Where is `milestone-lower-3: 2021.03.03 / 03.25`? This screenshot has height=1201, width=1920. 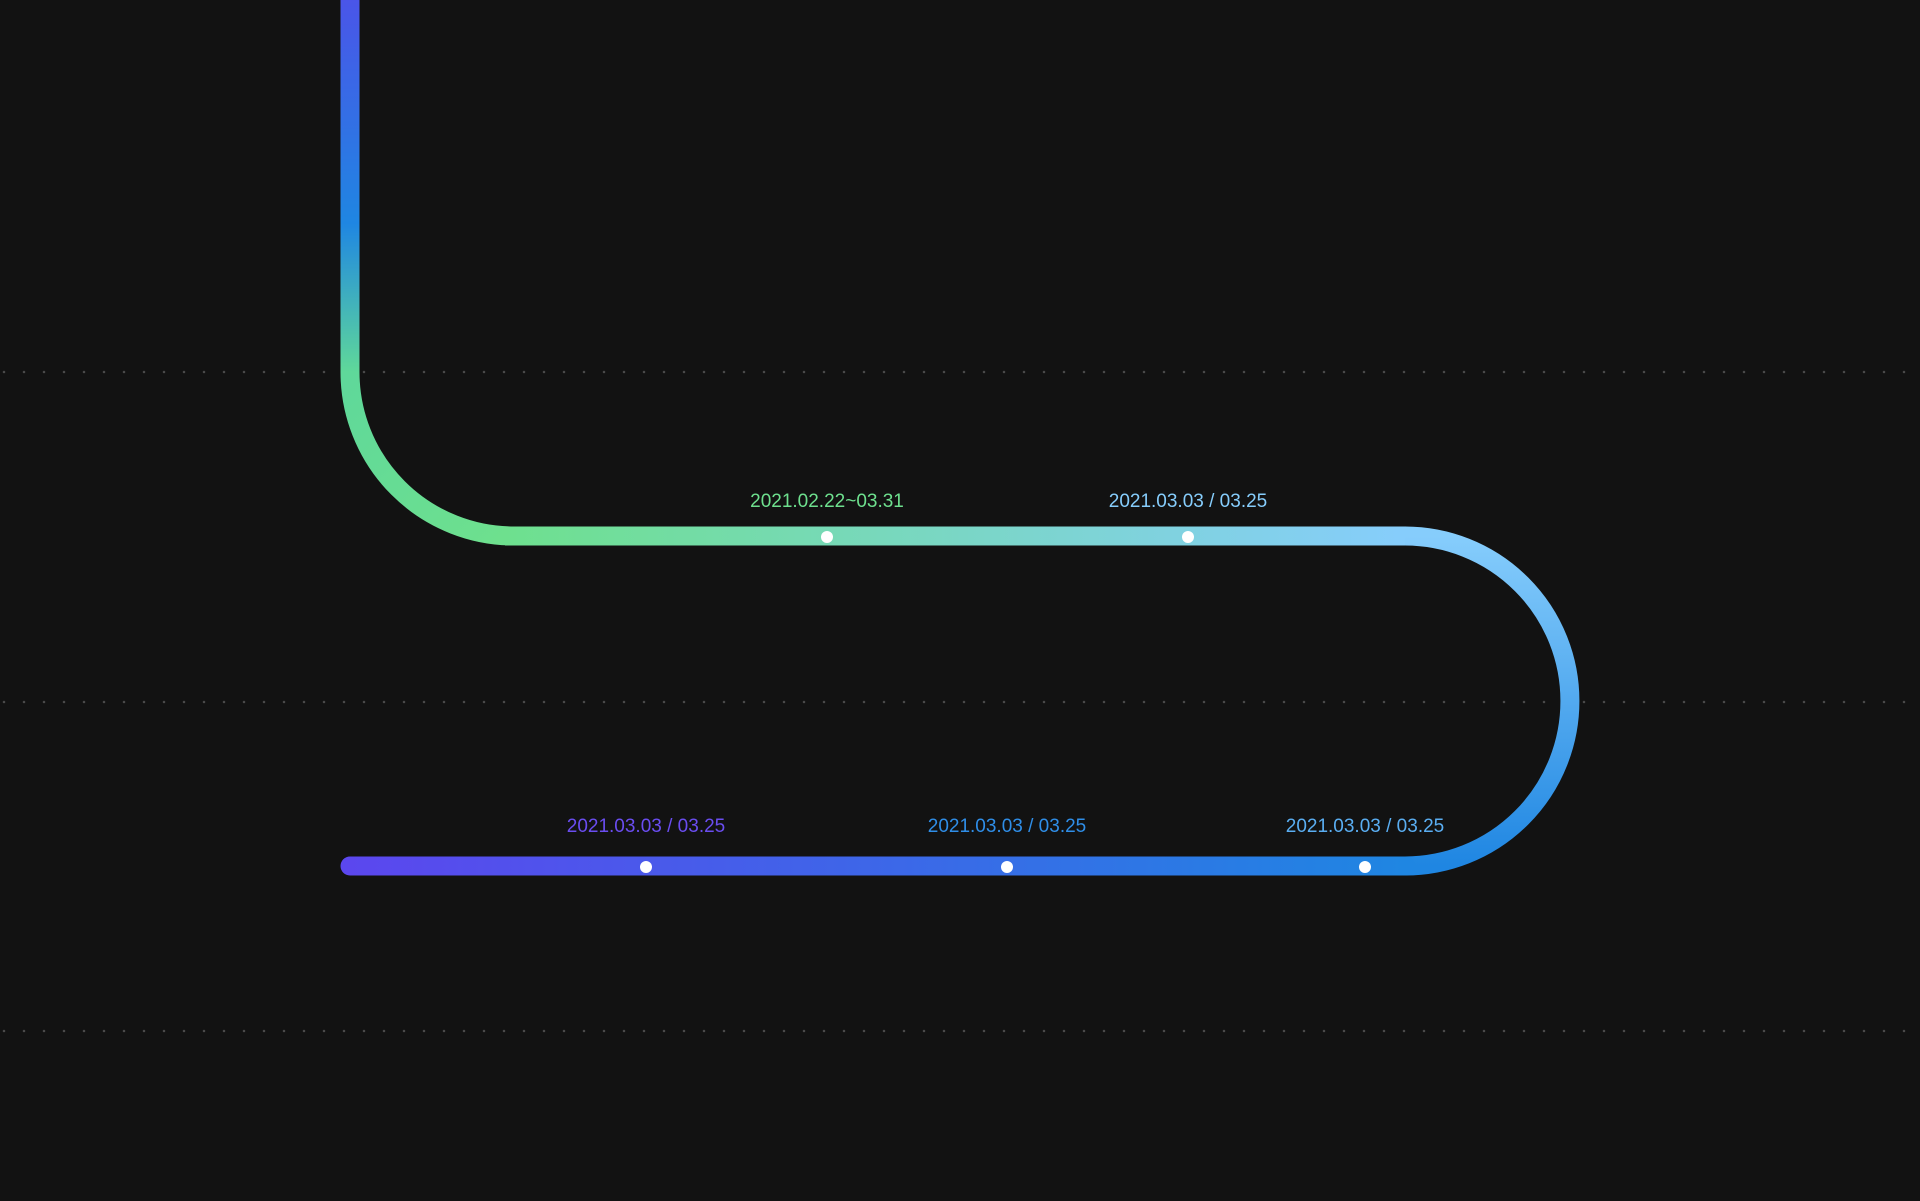
milestone-lower-3: 2021.03.03 / 03.25 is located at coordinates (1365, 844).